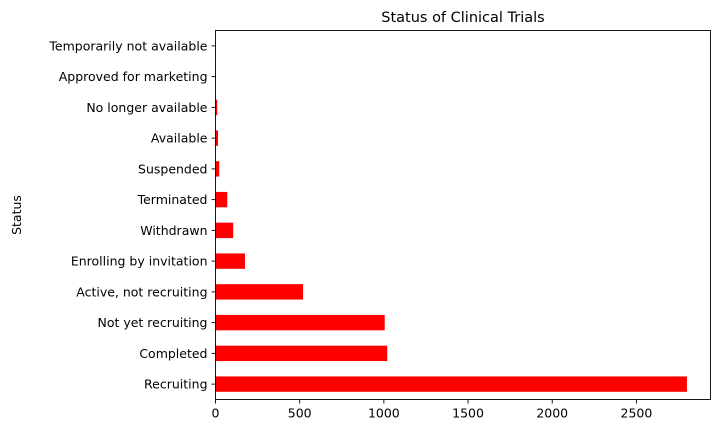  I want to click on x-tick-label: 2000, so click(552, 413).